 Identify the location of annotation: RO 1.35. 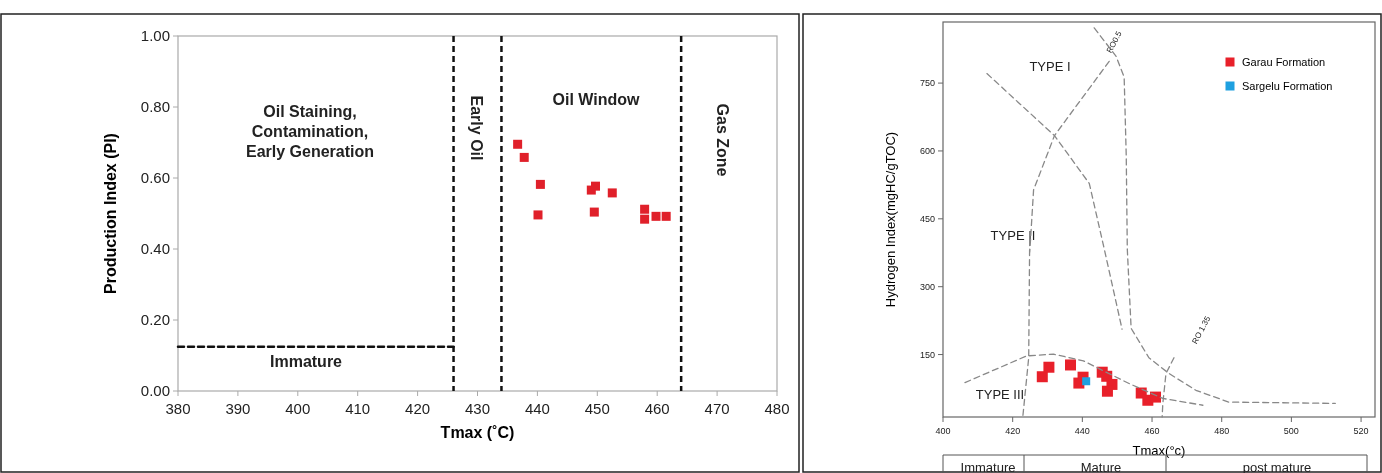
(1201, 330).